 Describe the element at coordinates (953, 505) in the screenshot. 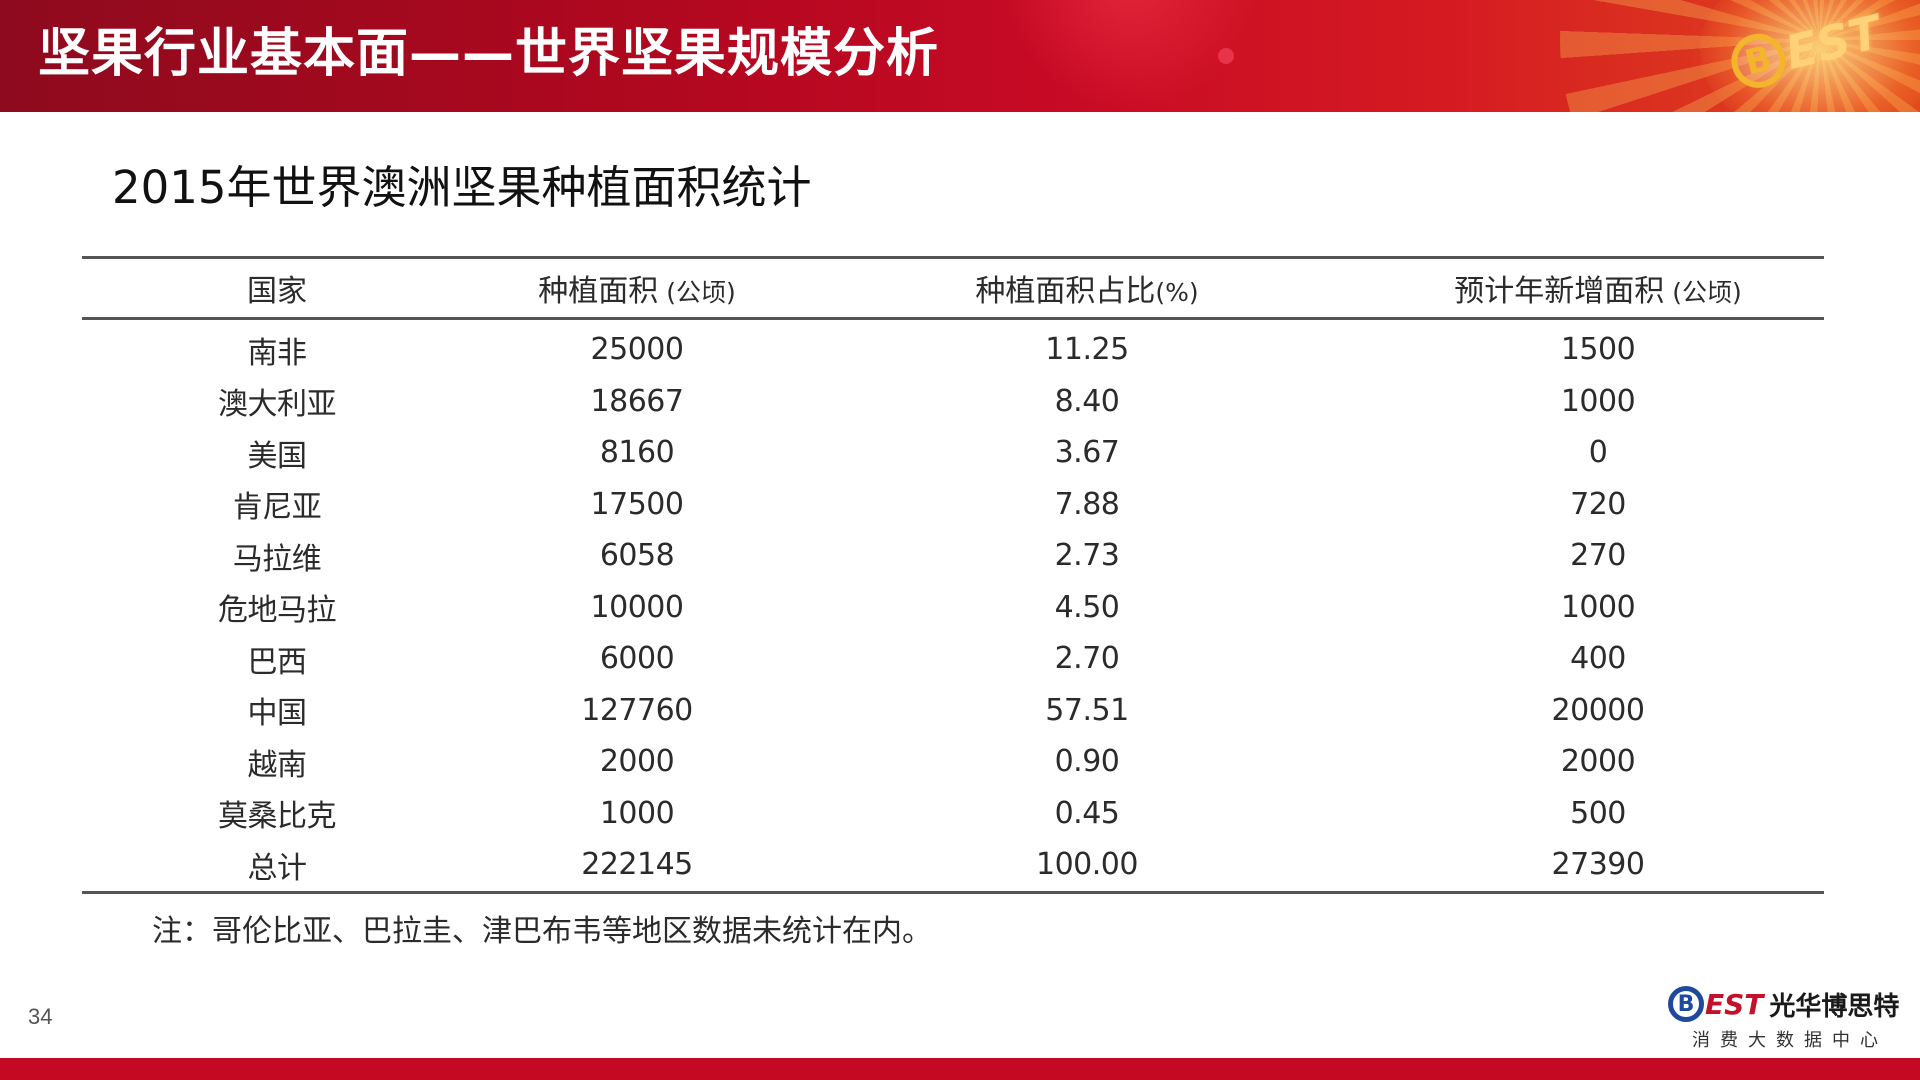

I see `table-row: 肯尼亚 17500 7.88 720` at that location.